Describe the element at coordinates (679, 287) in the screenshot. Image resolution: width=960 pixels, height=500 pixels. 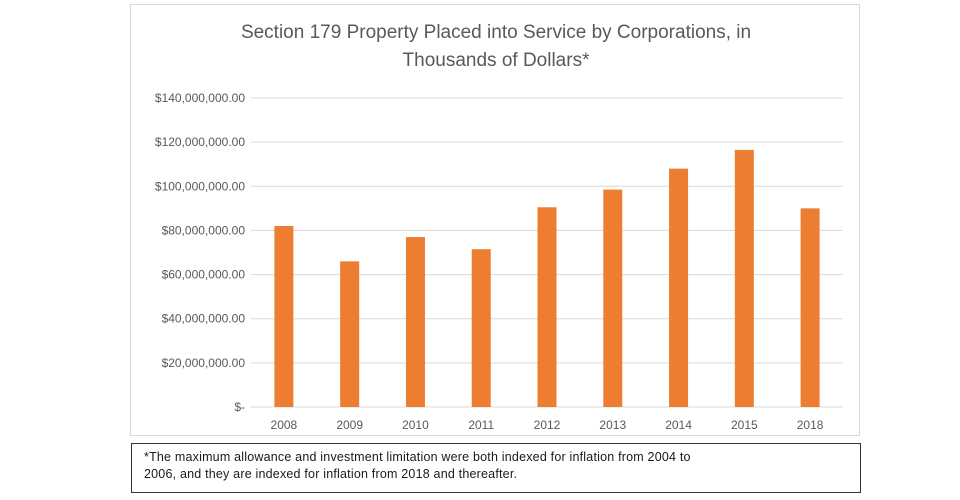
I see `bar-2014` at that location.